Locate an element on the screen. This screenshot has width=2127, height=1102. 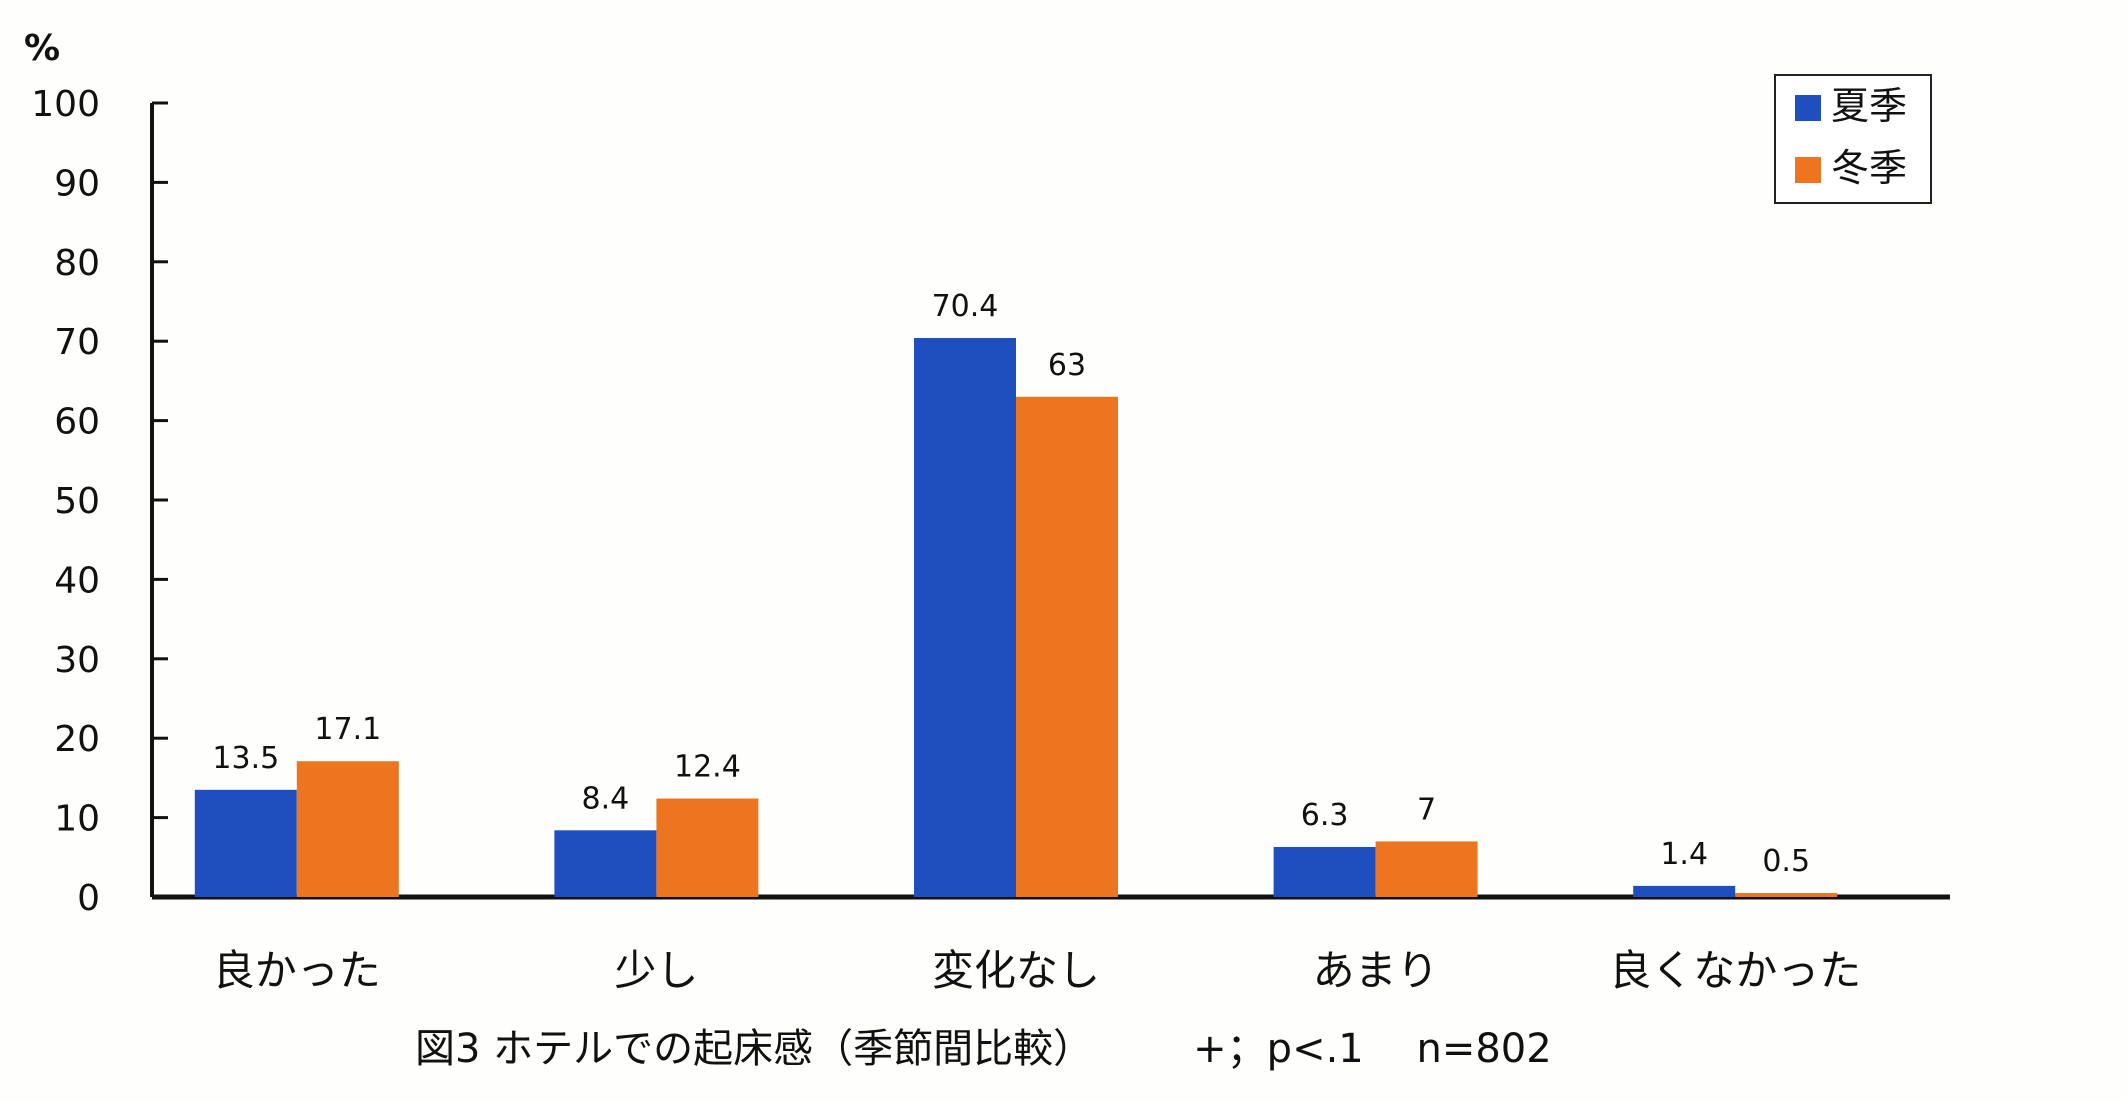
x-category-label: あまり is located at coordinates (1376, 970).